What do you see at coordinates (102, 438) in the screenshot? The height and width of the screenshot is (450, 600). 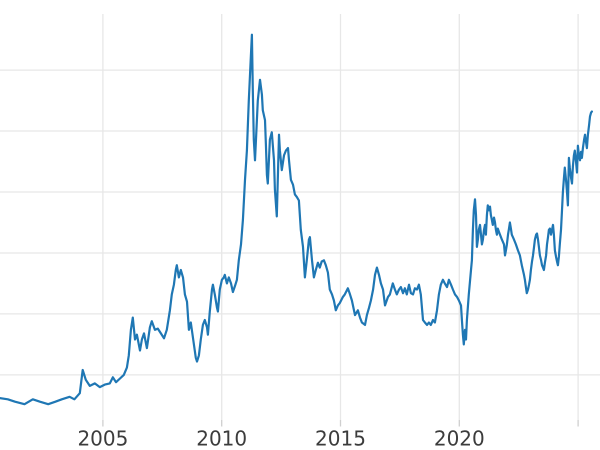 I see `x-tick-label: 2005` at bounding box center [102, 438].